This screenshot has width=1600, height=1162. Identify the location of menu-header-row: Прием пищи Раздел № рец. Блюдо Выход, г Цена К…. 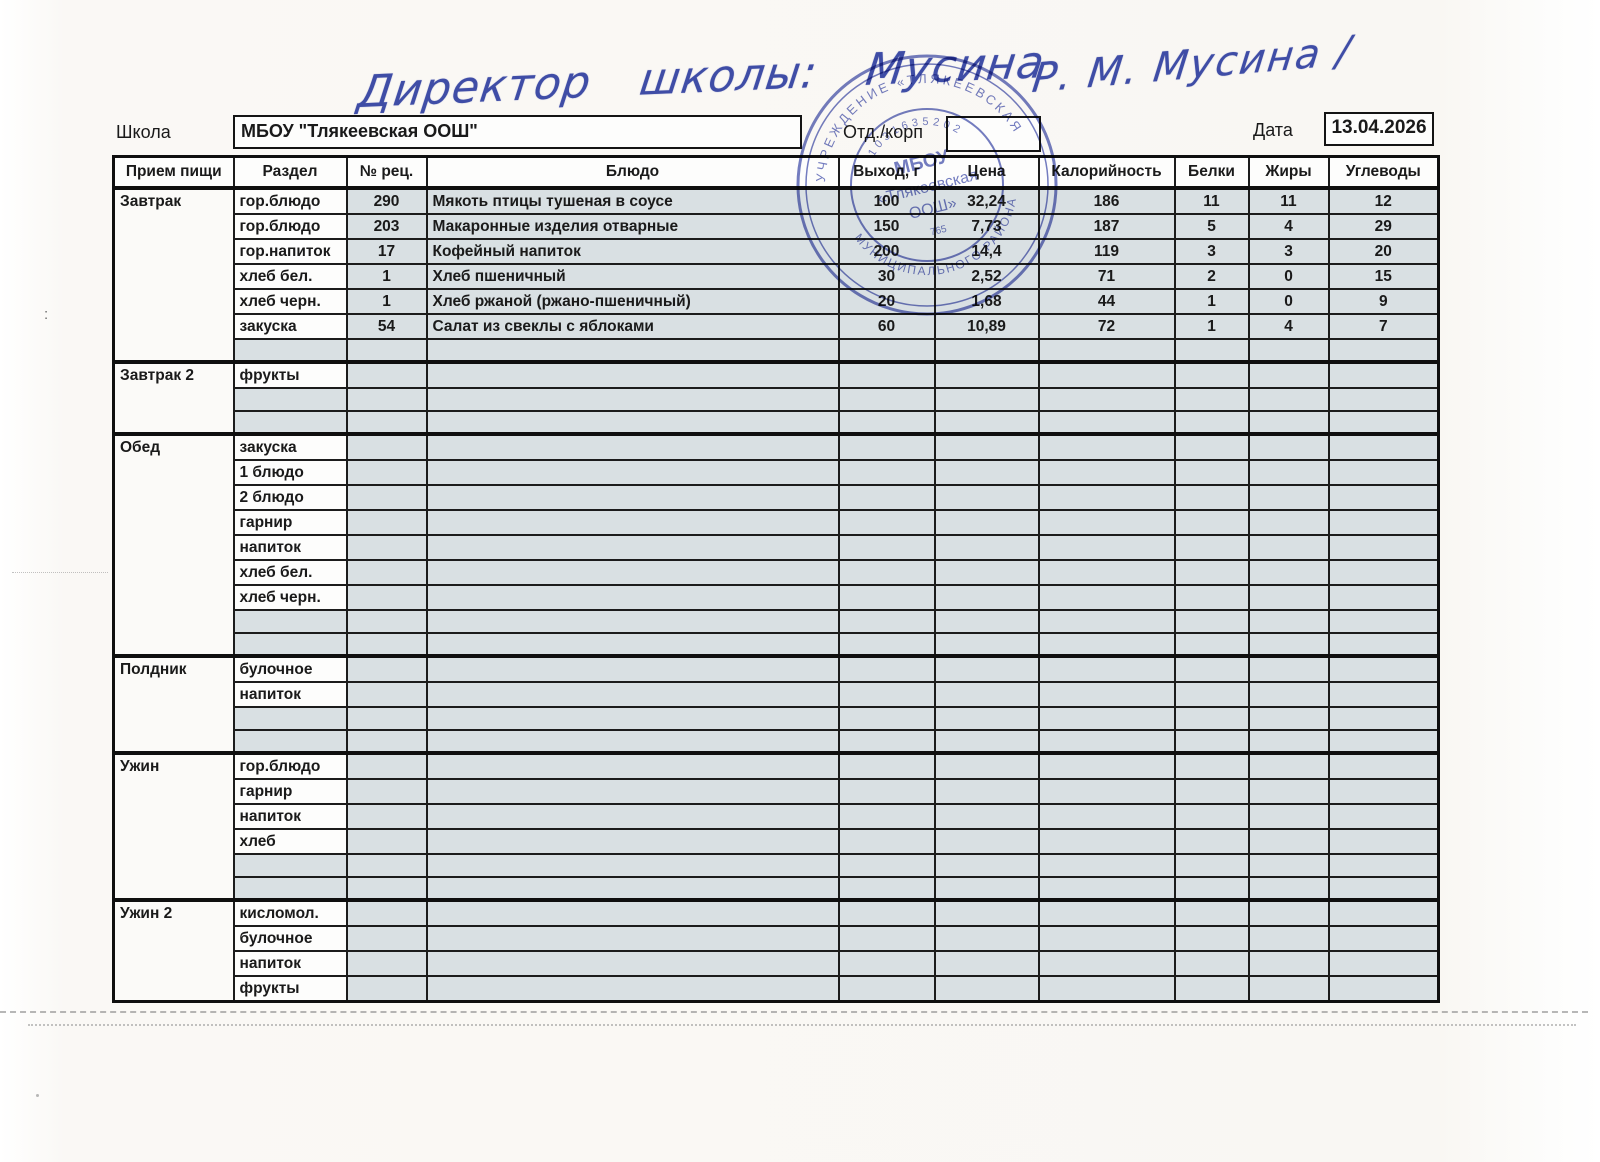
(776, 172).